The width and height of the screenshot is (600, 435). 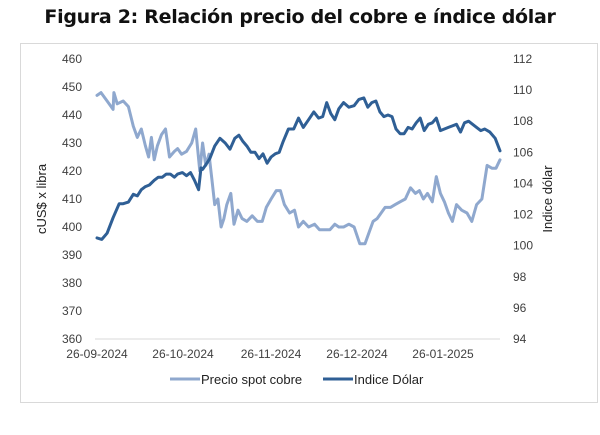 I want to click on y-tick-label: 410, so click(x=72, y=199).